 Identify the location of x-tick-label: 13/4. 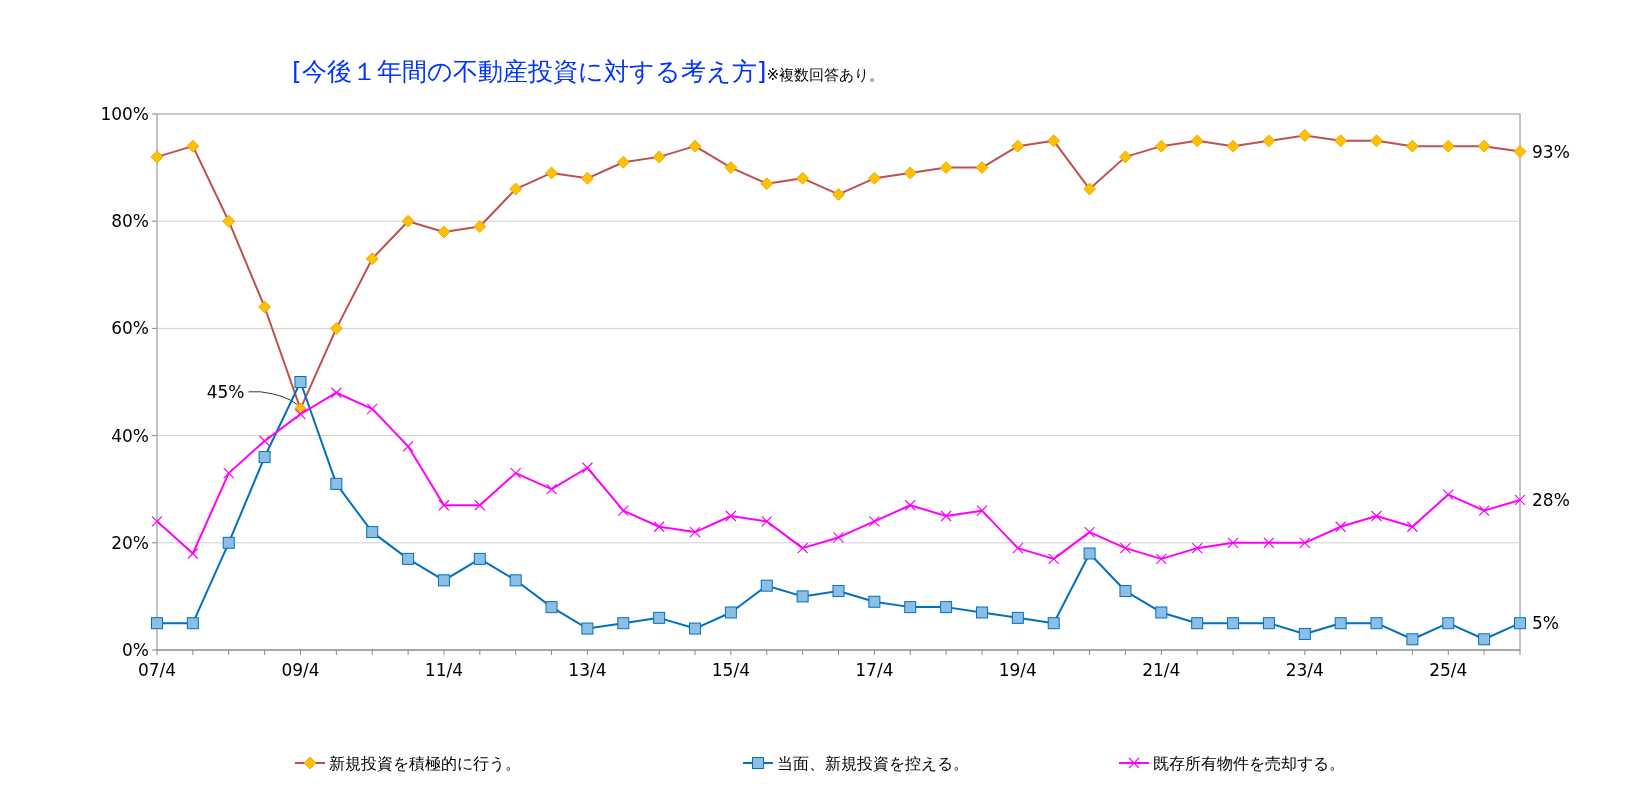
(587, 670).